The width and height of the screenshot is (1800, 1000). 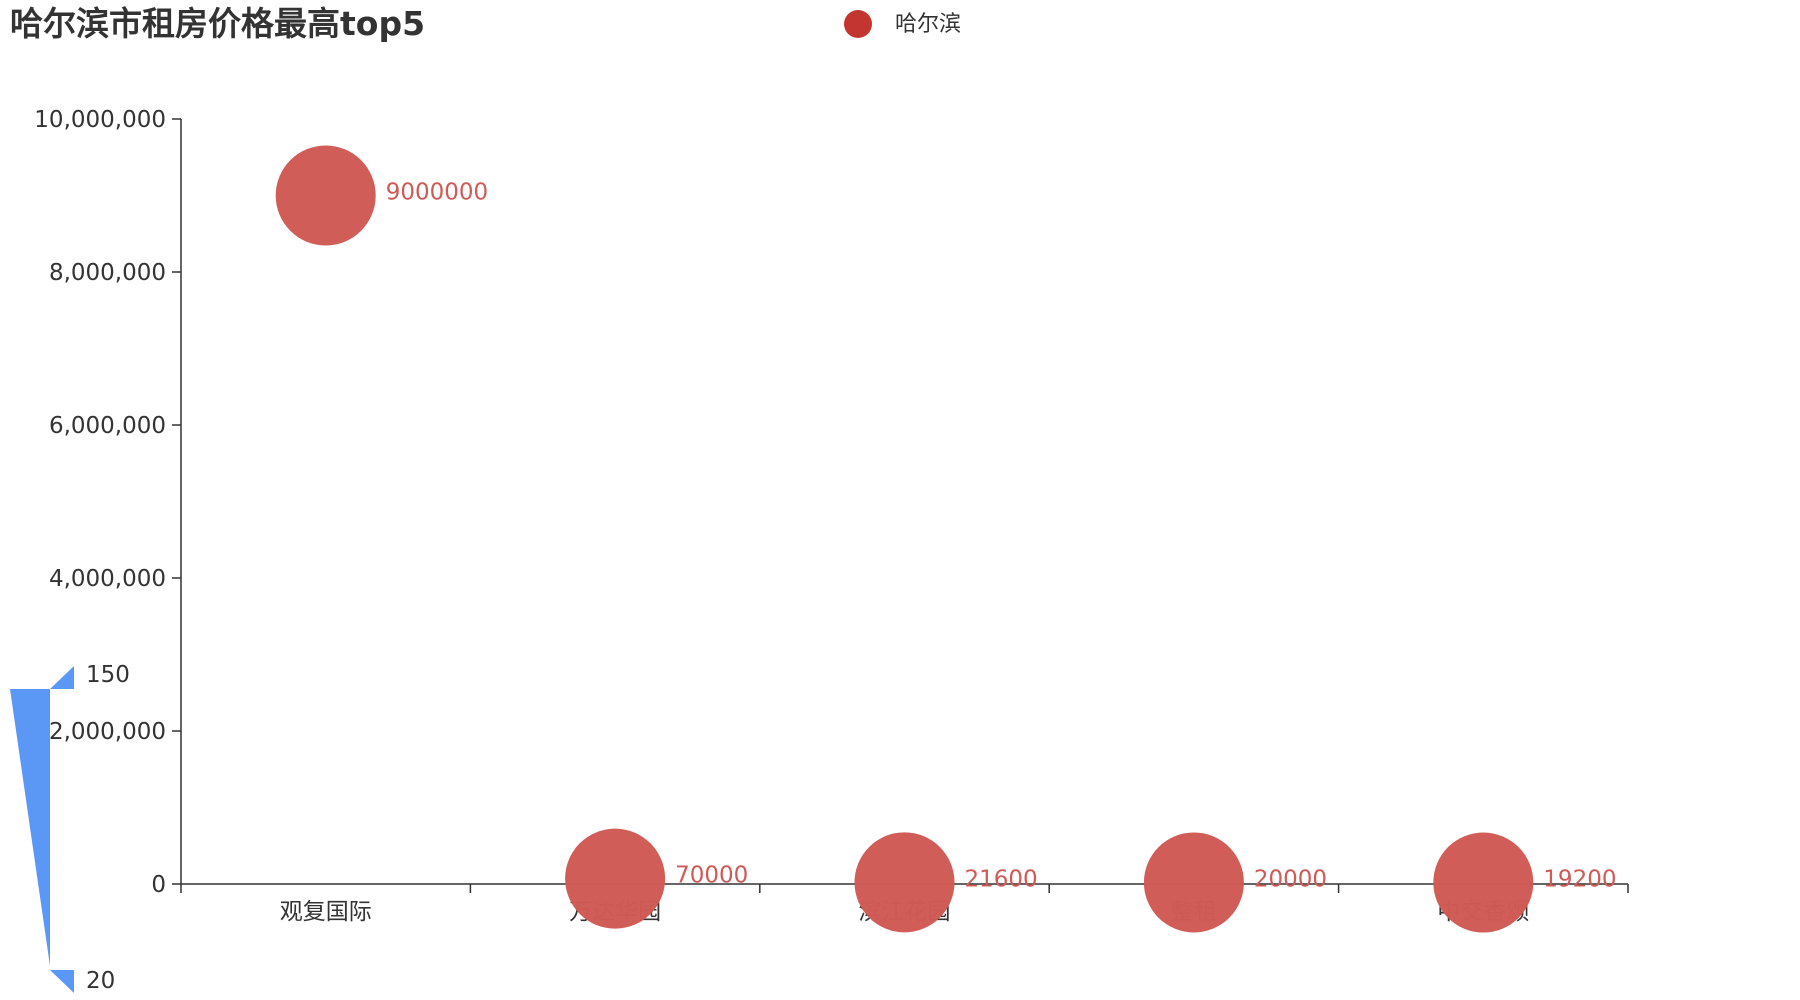 I want to click on x-tick-label: 观复国际, so click(x=326, y=912).